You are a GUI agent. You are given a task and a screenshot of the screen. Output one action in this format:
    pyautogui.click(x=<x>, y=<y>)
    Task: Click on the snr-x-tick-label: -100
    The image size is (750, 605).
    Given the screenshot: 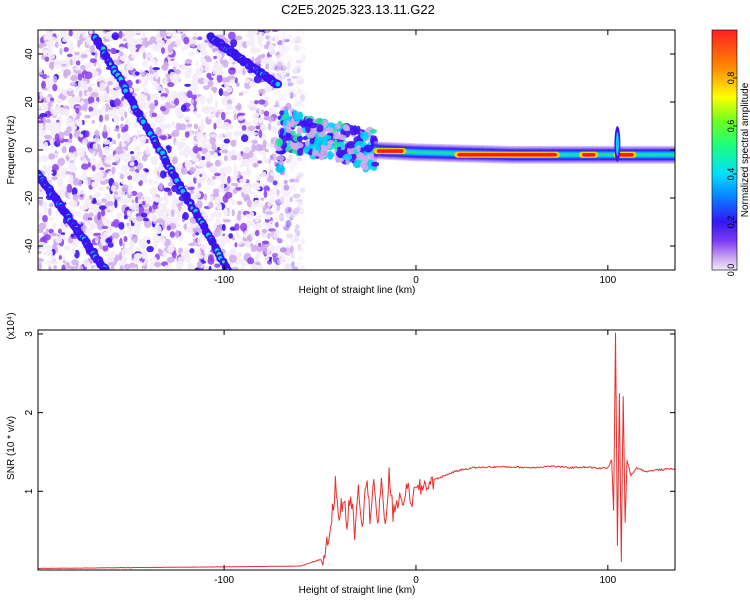 What is the action you would take?
    pyautogui.click(x=224, y=580)
    